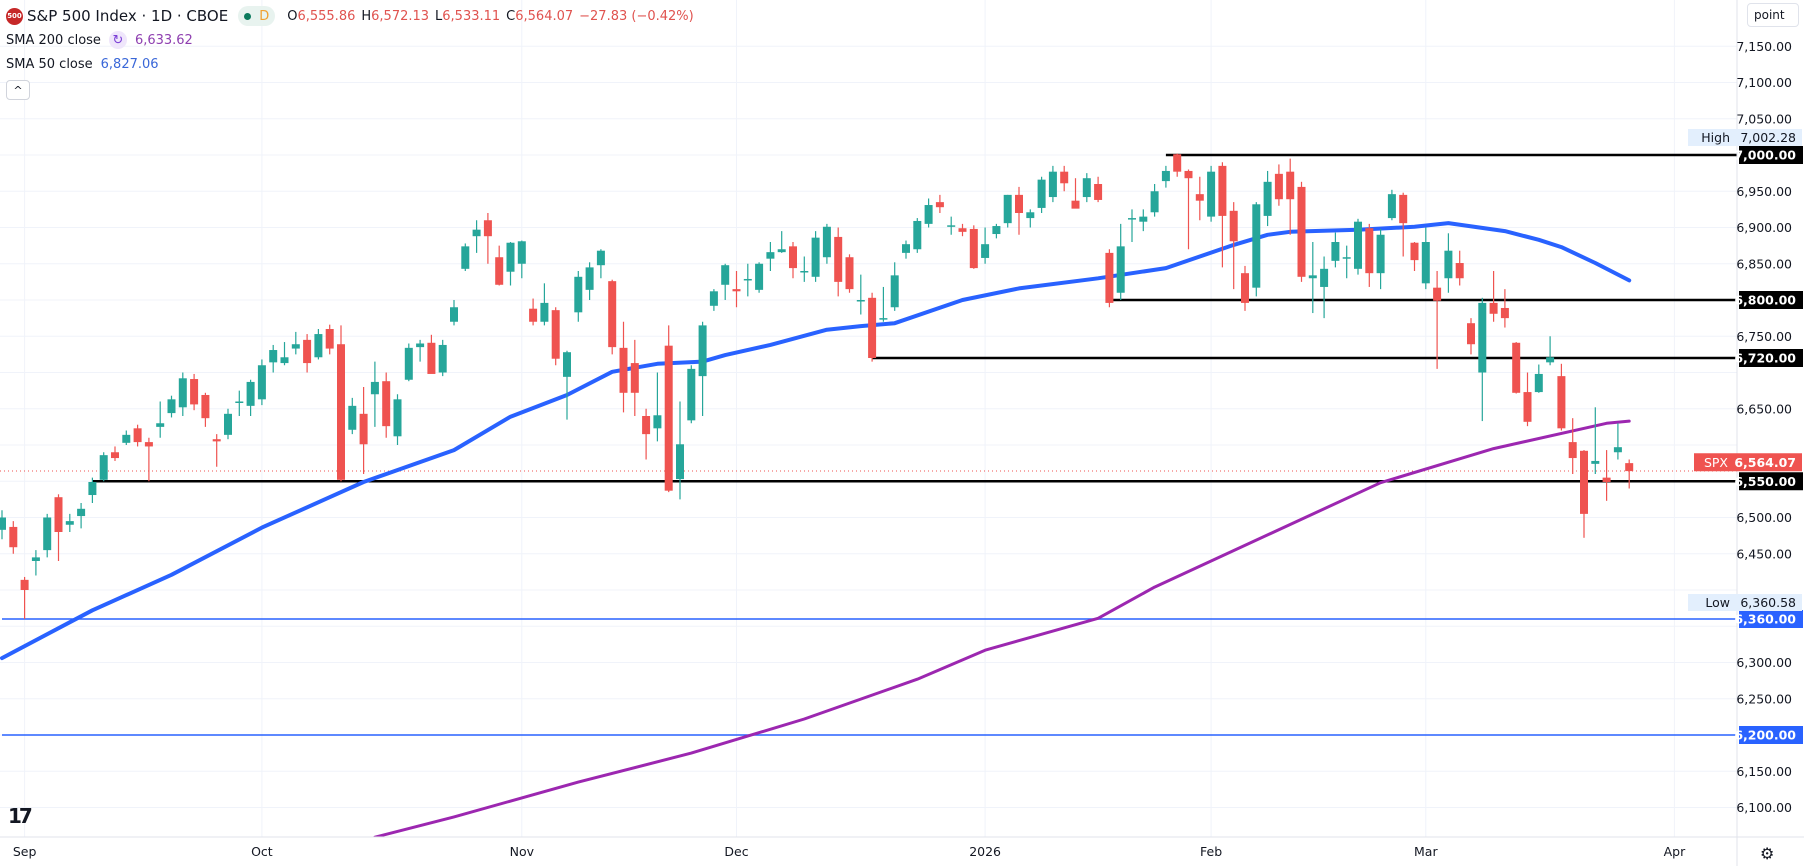 Image resolution: width=1804 pixels, height=866 pixels. What do you see at coordinates (1773, 15) in the screenshot?
I see `scale-mode-button: point` at bounding box center [1773, 15].